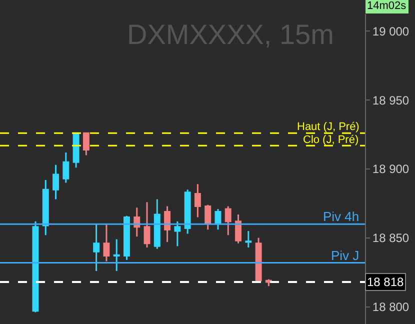 The image size is (415, 324). What do you see at coordinates (391, 238) in the screenshot?
I see `y-tick-label: 18 850` at bounding box center [391, 238].